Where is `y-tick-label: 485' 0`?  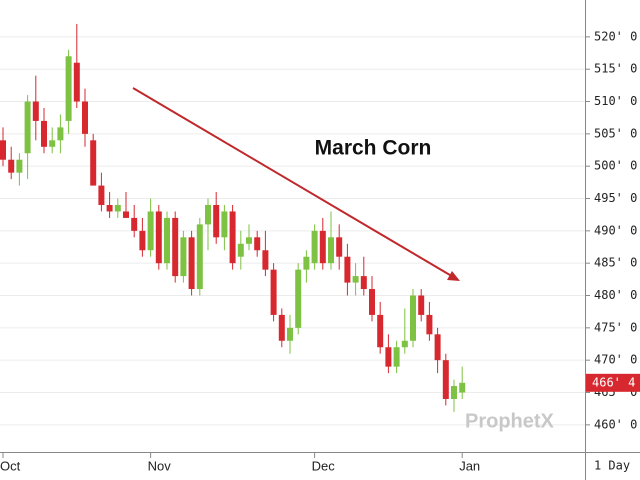
y-tick-label: 485' 0 is located at coordinates (615, 263).